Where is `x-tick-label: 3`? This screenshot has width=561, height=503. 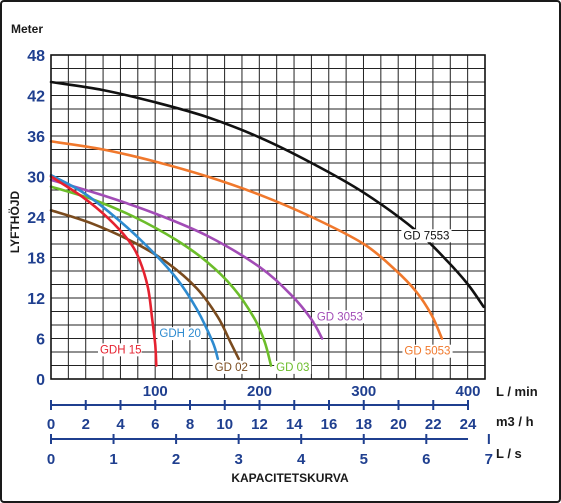
x-tick-label: 3 is located at coordinates (238, 459).